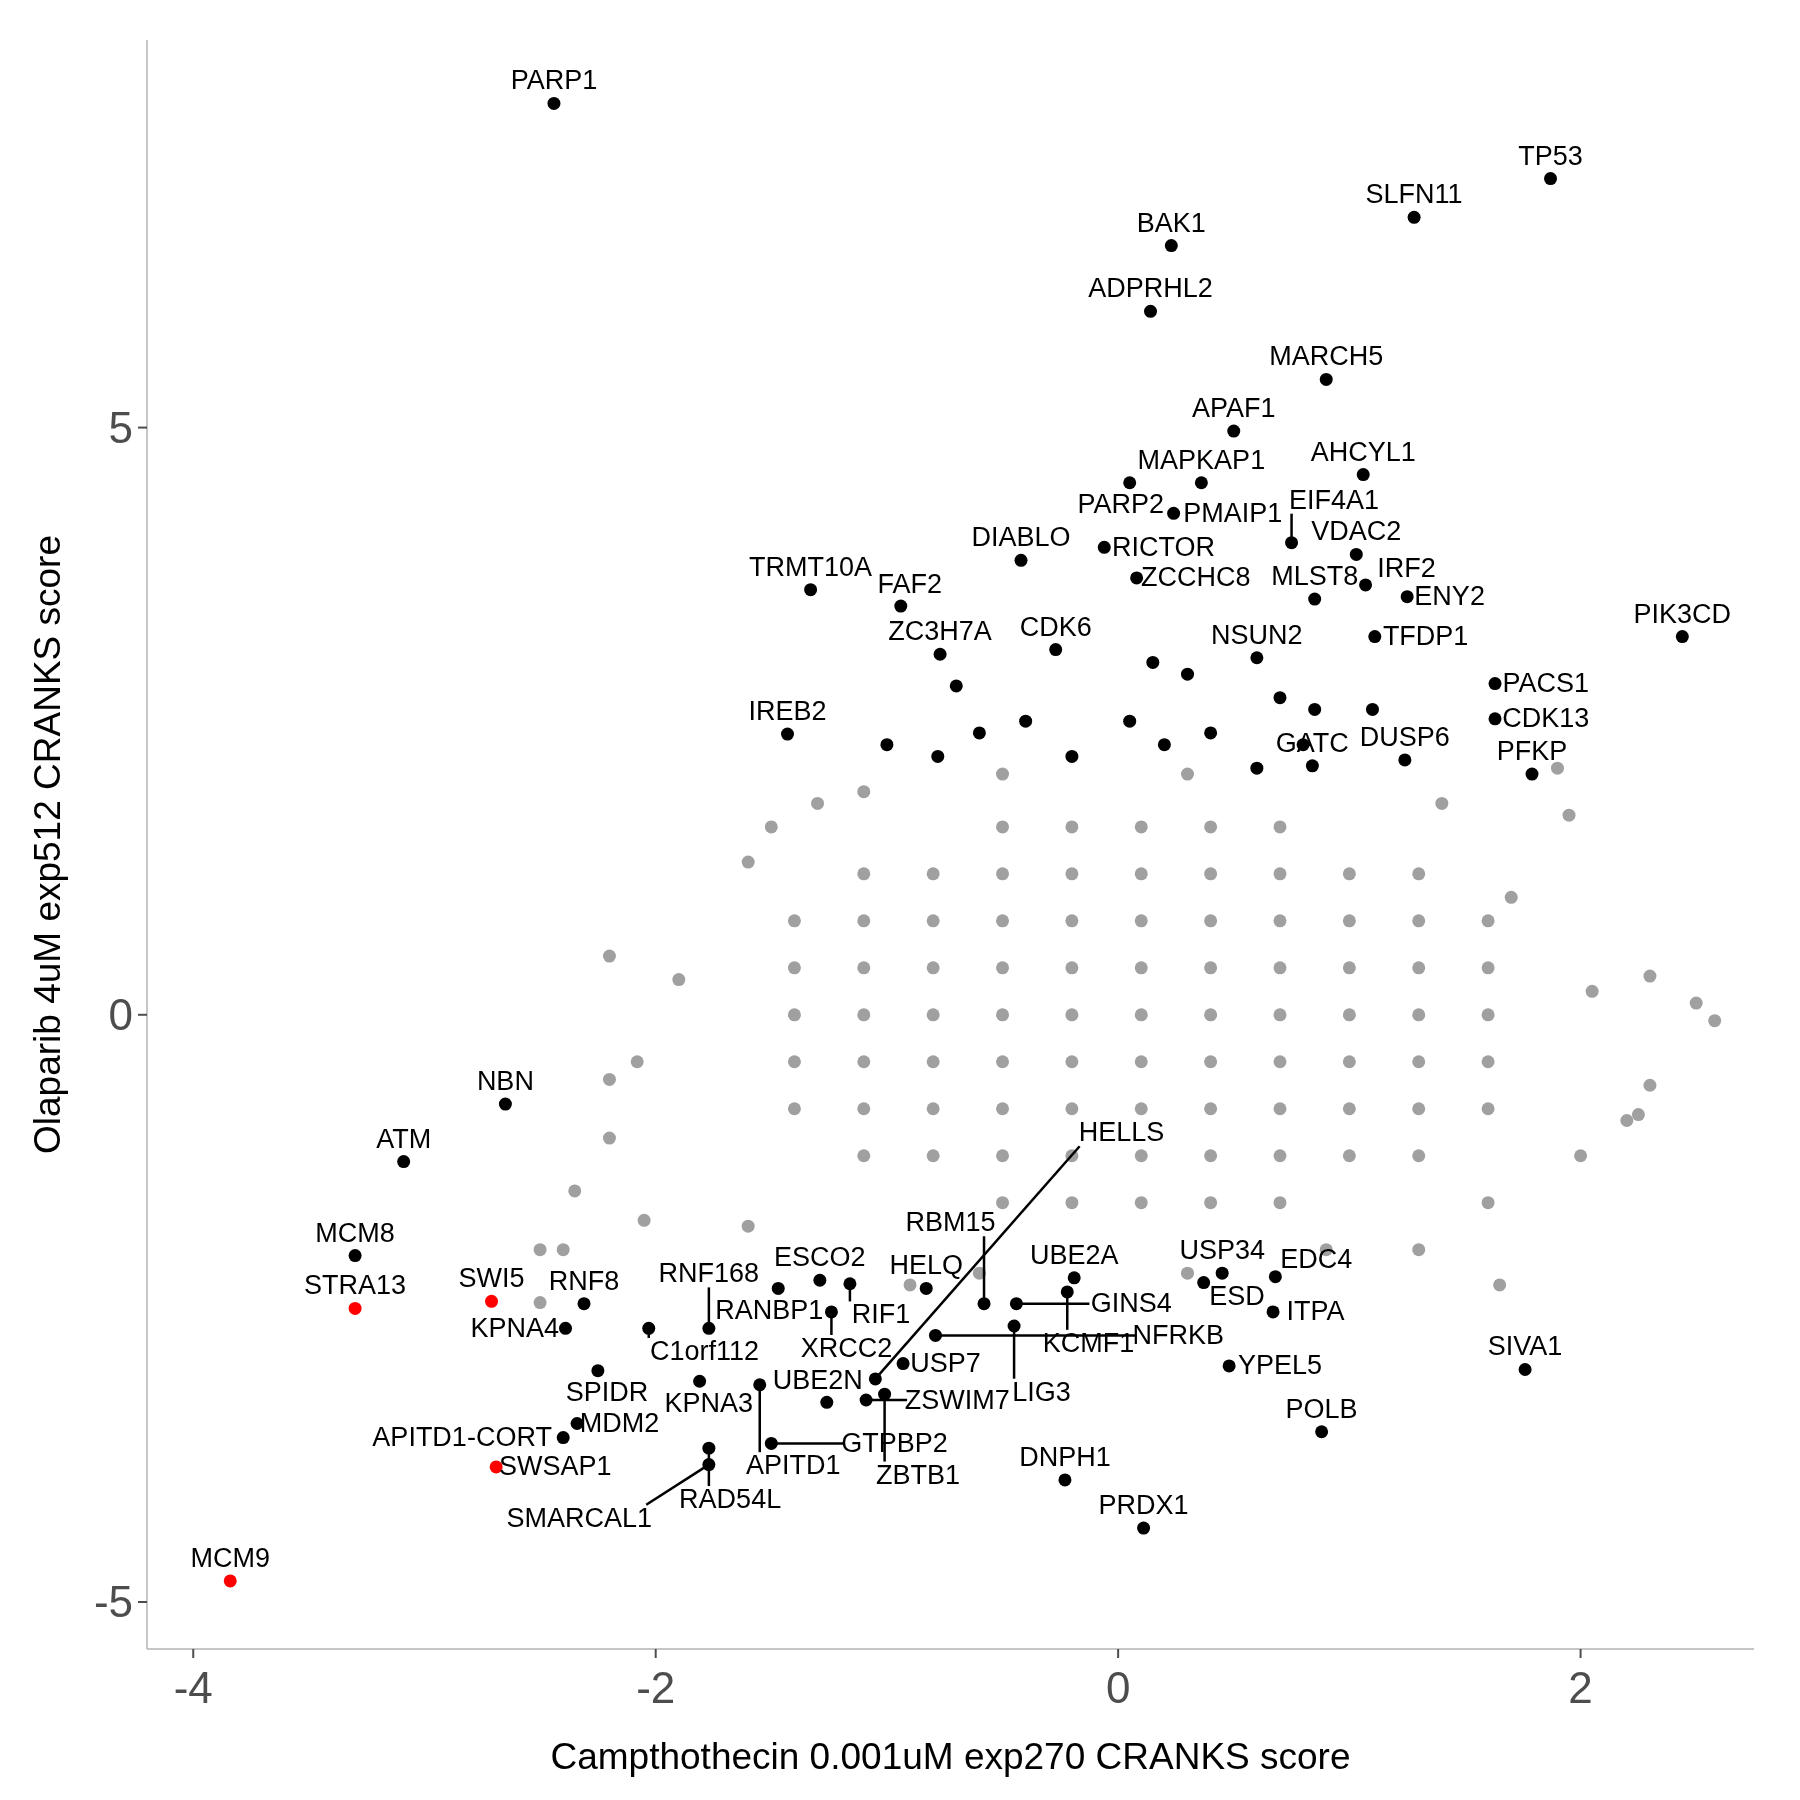 Image resolution: width=1800 pixels, height=1800 pixels. I want to click on annotation: BAK1, so click(1171, 222).